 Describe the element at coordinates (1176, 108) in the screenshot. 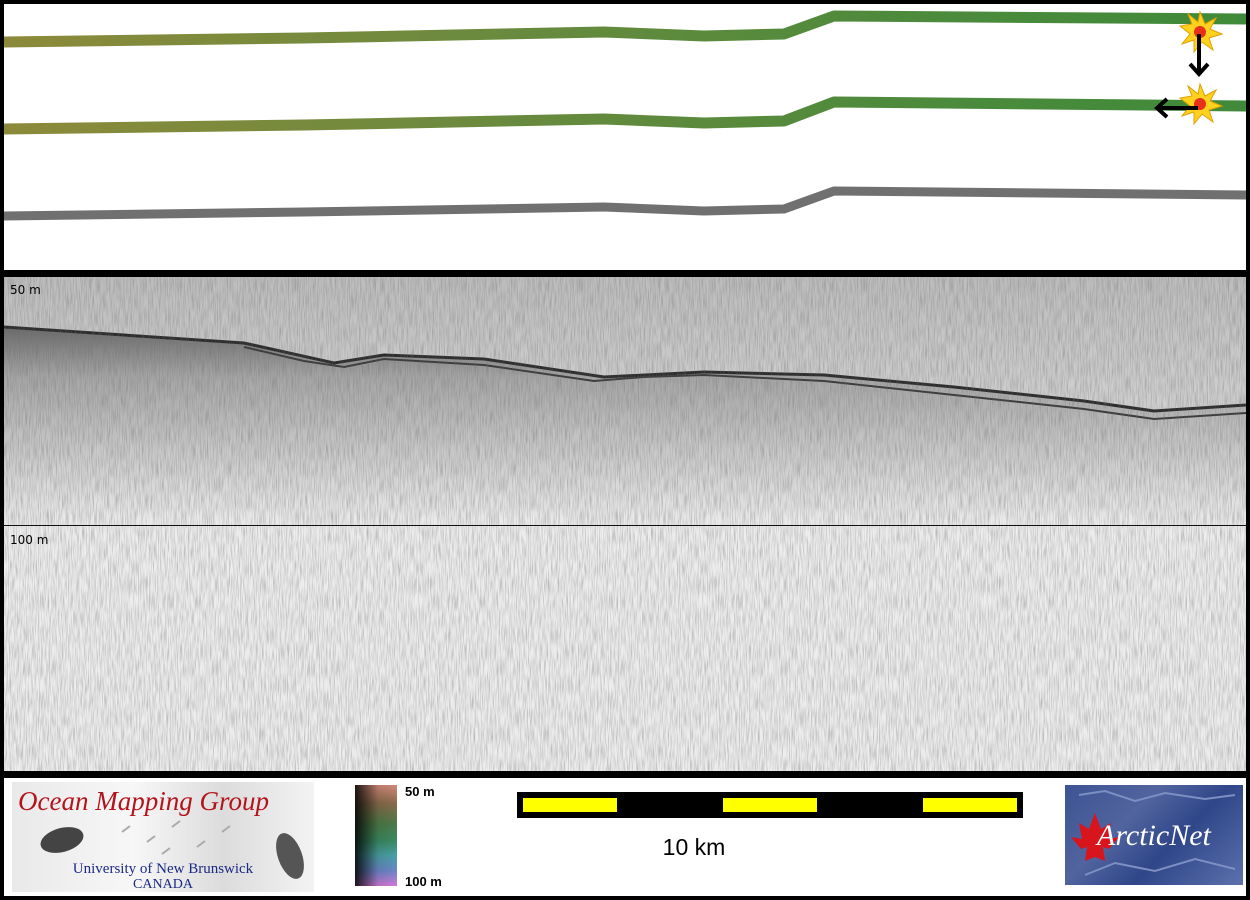

I see `arrow-left-icon` at that location.